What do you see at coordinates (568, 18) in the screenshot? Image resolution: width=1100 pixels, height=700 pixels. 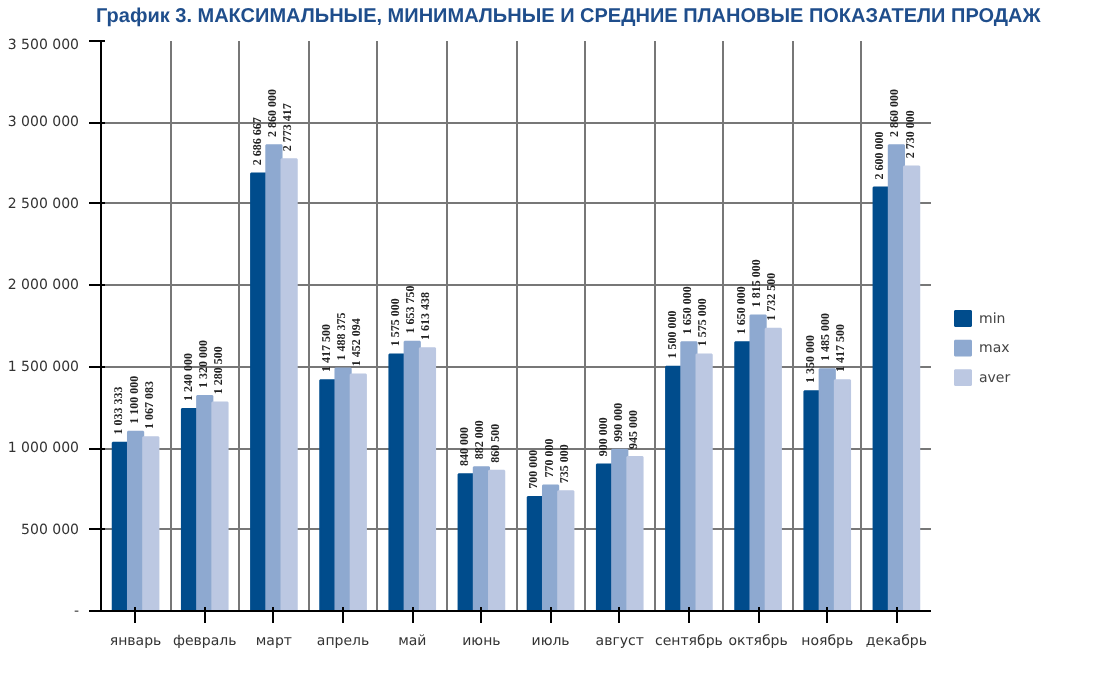 I see `chart-title: График 3. МАКСИМАЛЬНЫЕ, МИНИМАЛЬНЫЕ И СРЕДНИЕ ПЛАНОВЫЕ ПОКАЗАТЕЛИ ПРОДАЖ` at bounding box center [568, 18].